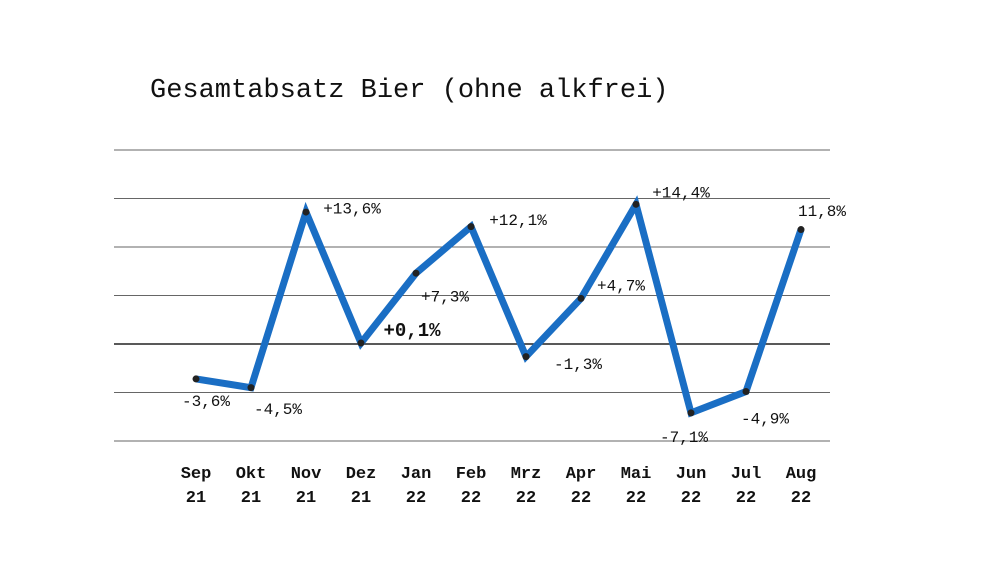  I want to click on x-tick-label: Jan 22, so click(416, 486).